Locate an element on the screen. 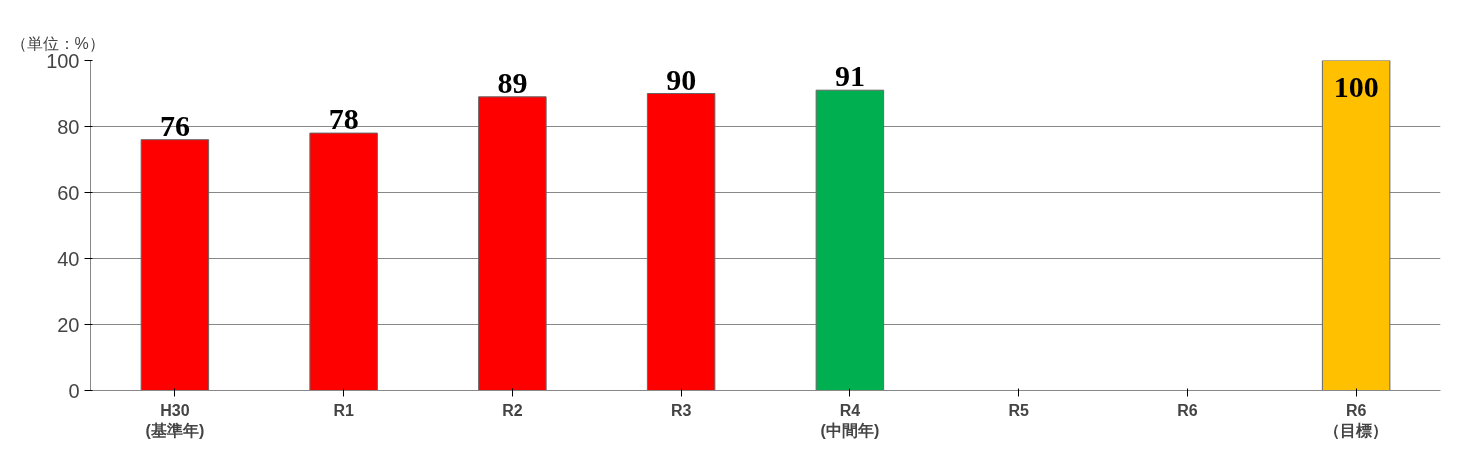  data-label: 89 is located at coordinates (512, 82).